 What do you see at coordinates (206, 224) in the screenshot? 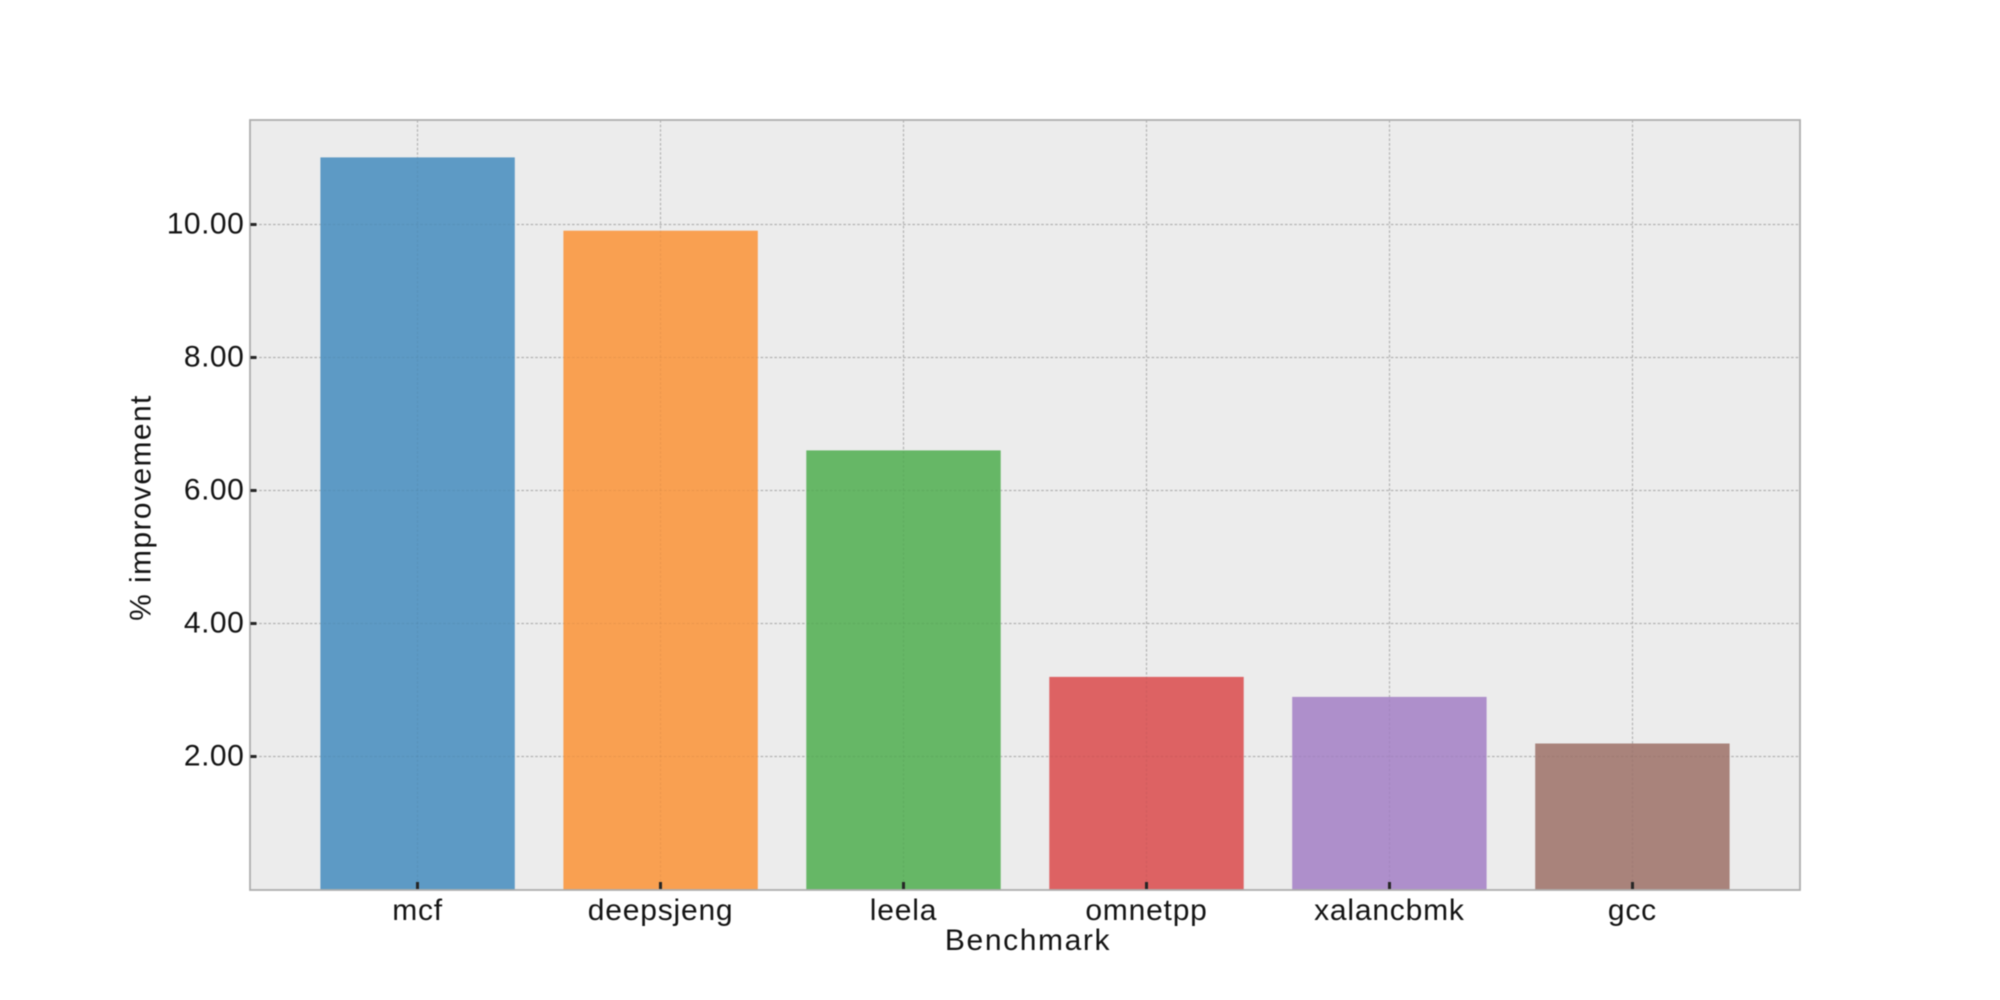
I see `svg-text: 10.00` at bounding box center [206, 224].